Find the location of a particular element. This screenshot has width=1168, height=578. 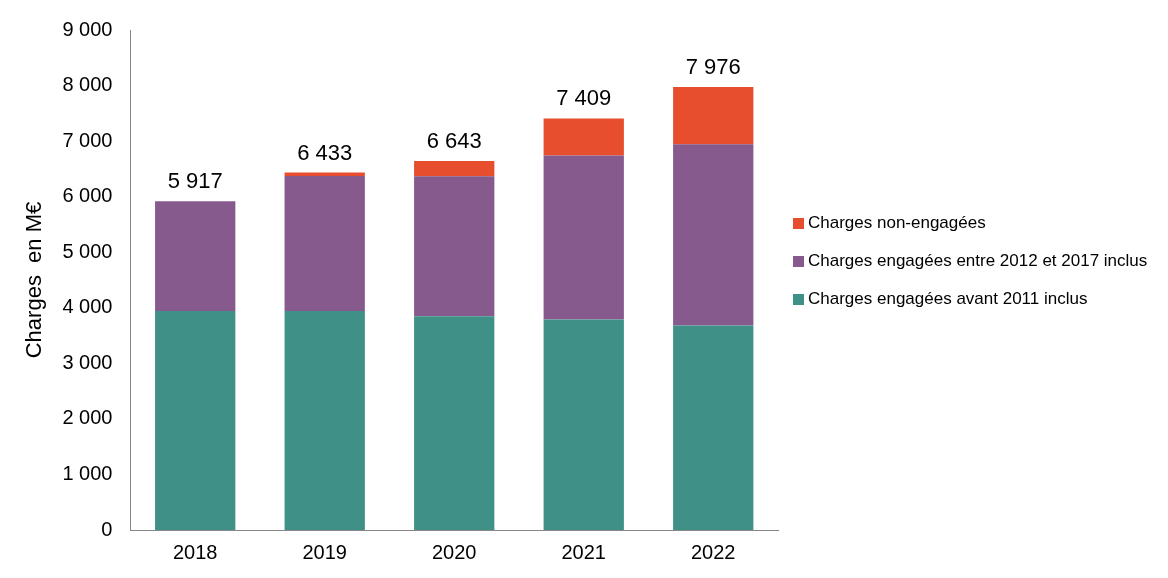

y-tick-label: 3 000 is located at coordinates (87, 361).